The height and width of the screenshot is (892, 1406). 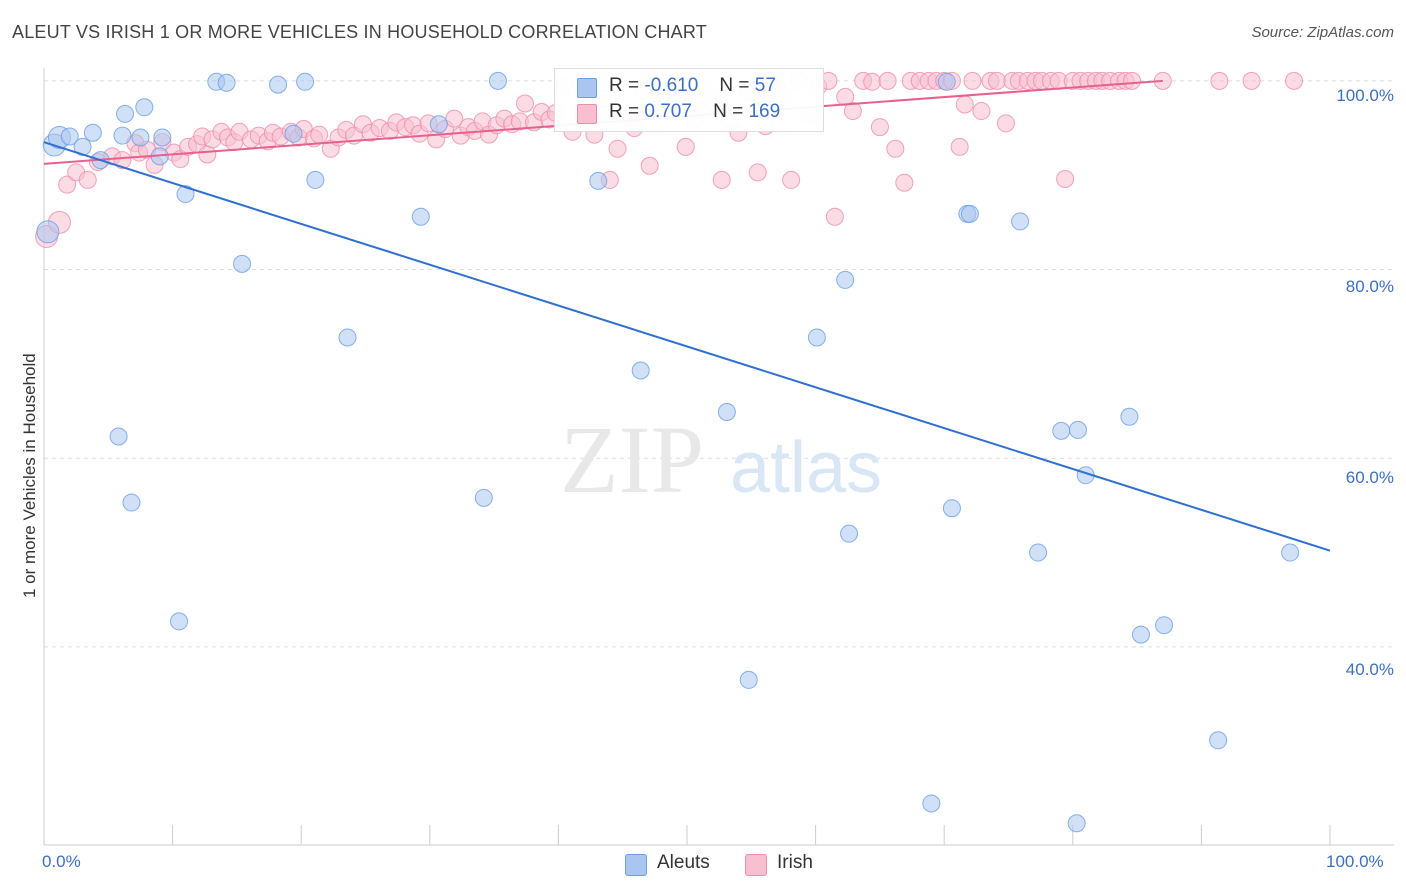 I want to click on aleut-n-value: 57, so click(x=765, y=85).